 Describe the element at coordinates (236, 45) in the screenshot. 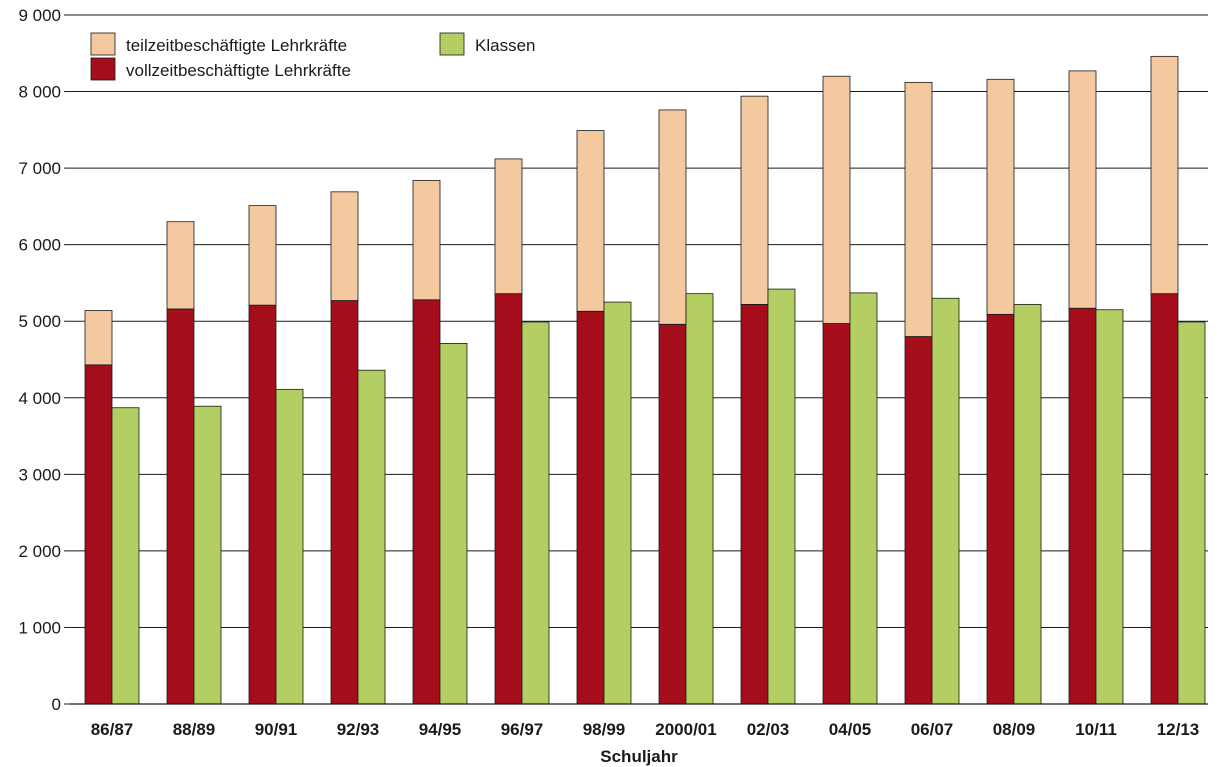

I see `legend-label-teilzeit: teilzeitbeschäftigte Lehrkräfte` at that location.